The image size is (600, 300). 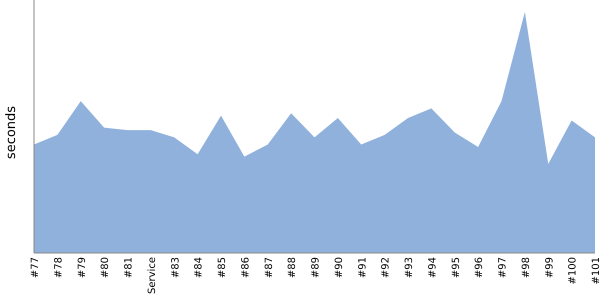 What do you see at coordinates (573, 270) in the screenshot?
I see `x-tick-label: #100` at bounding box center [573, 270].